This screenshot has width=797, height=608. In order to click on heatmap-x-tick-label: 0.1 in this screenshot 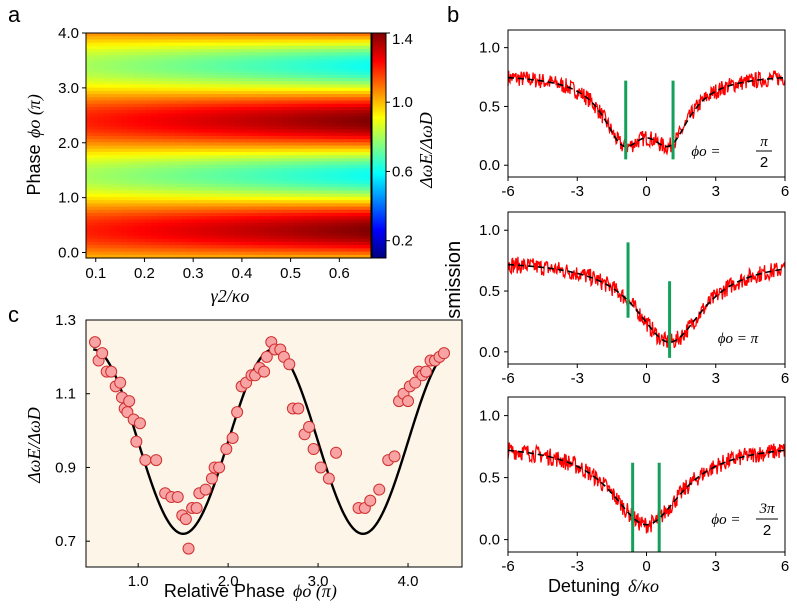, I will do `click(95, 273)`.